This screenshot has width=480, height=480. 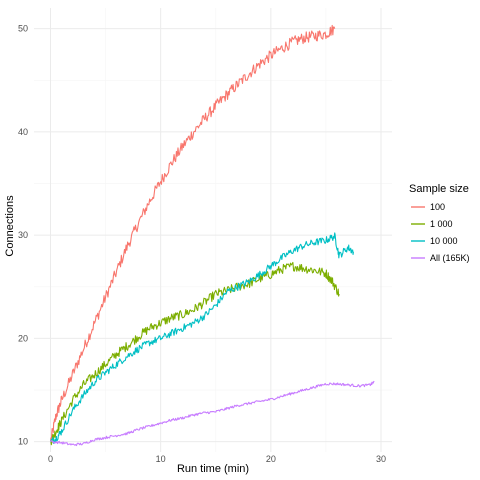 I want to click on legend: Sample size 100 1 000 10 000 All (165K), so click(x=439, y=223).